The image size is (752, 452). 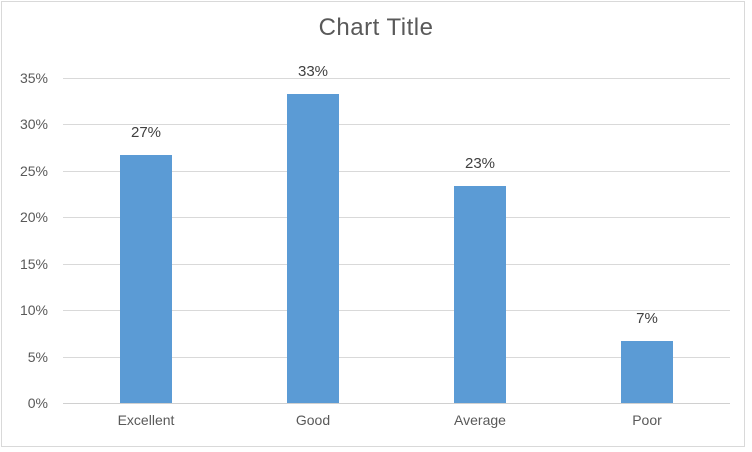 What do you see at coordinates (480, 420) in the screenshot?
I see `x-tick-label: Average` at bounding box center [480, 420].